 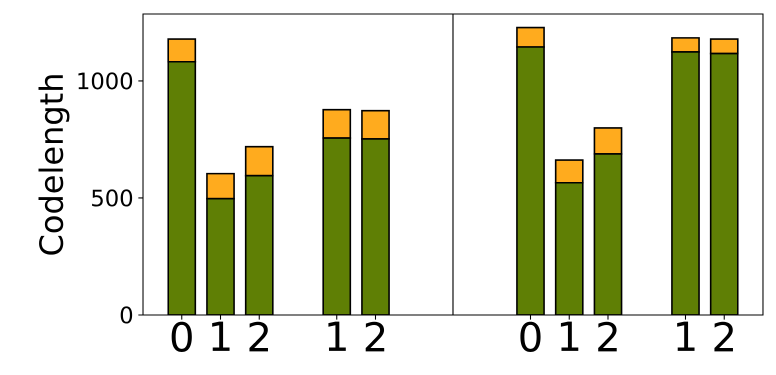 What do you see at coordinates (54, 165) in the screenshot?
I see `y-axis-title: Codelength` at bounding box center [54, 165].